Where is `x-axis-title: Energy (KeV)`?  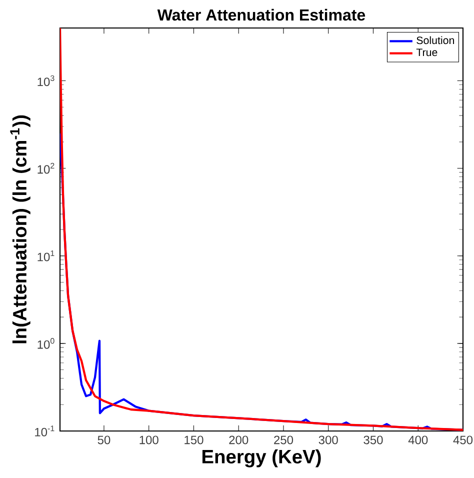
x-axis-title: Energy (KeV) is located at coordinates (261, 458).